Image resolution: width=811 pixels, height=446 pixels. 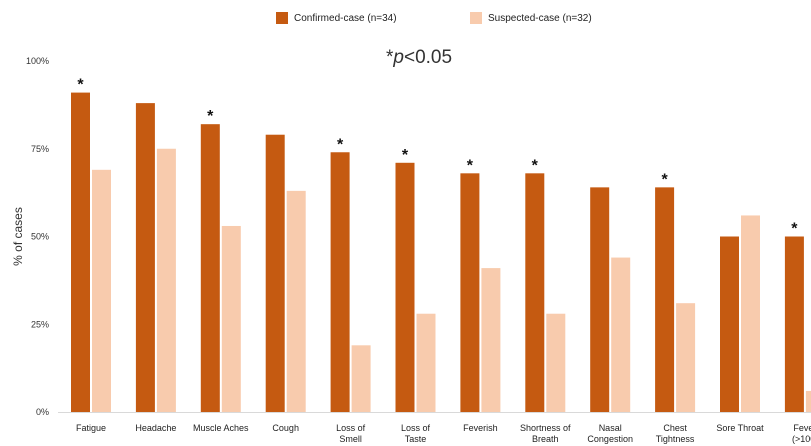 What do you see at coordinates (801, 439) in the screenshot?
I see `x-tick-label-line: (>100.` at bounding box center [801, 439].